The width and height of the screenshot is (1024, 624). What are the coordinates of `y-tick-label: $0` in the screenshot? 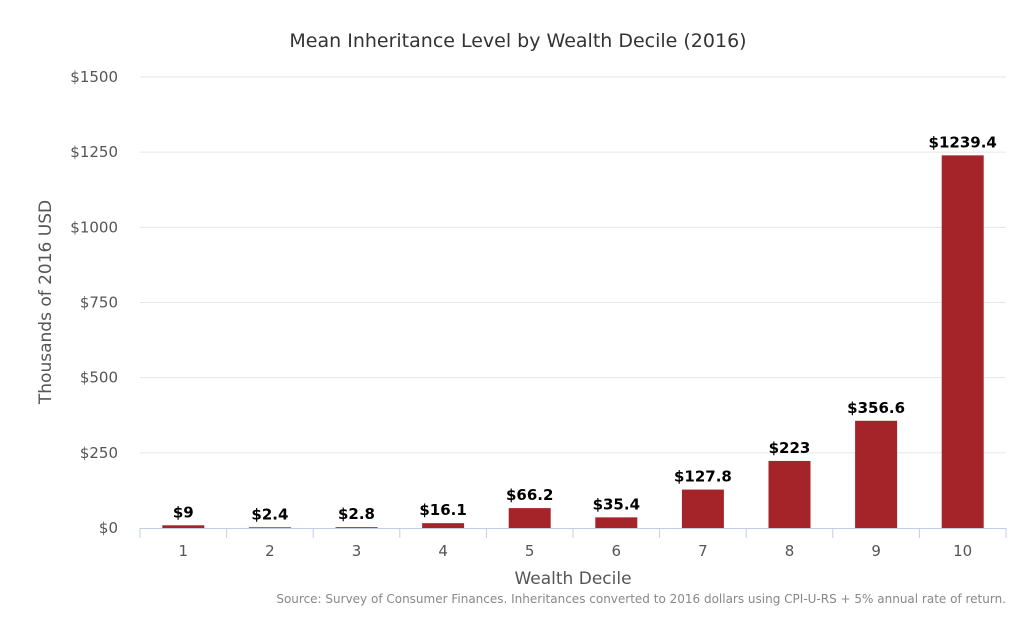 It's located at (108, 528).